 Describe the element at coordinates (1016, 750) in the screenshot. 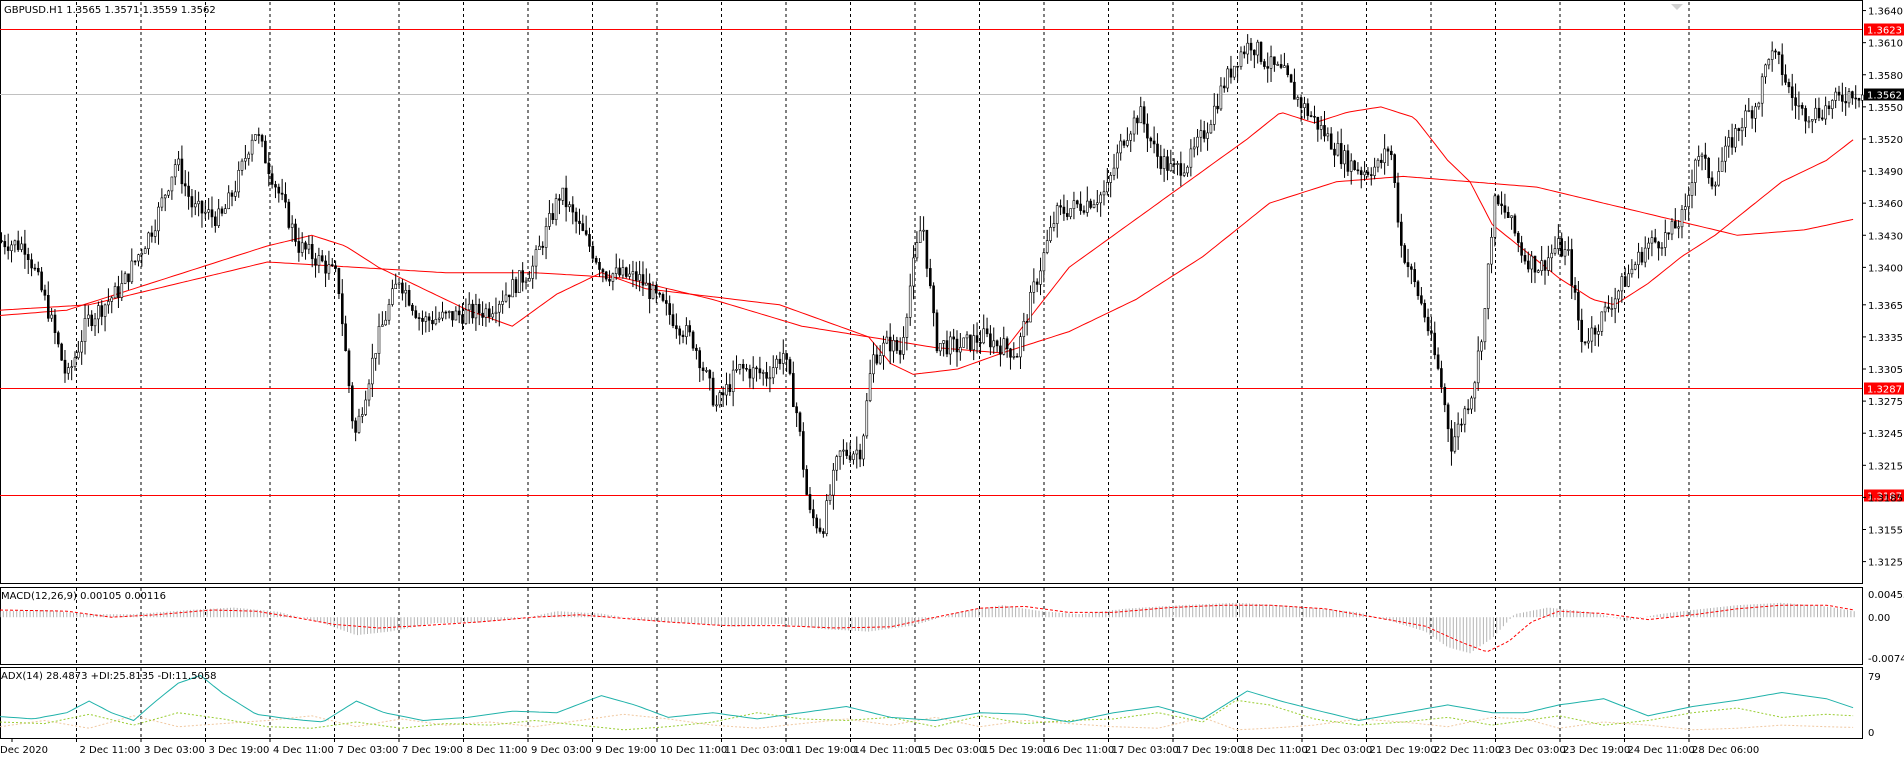

I see `time-tick-label: 15 Dec 19:00` at that location.